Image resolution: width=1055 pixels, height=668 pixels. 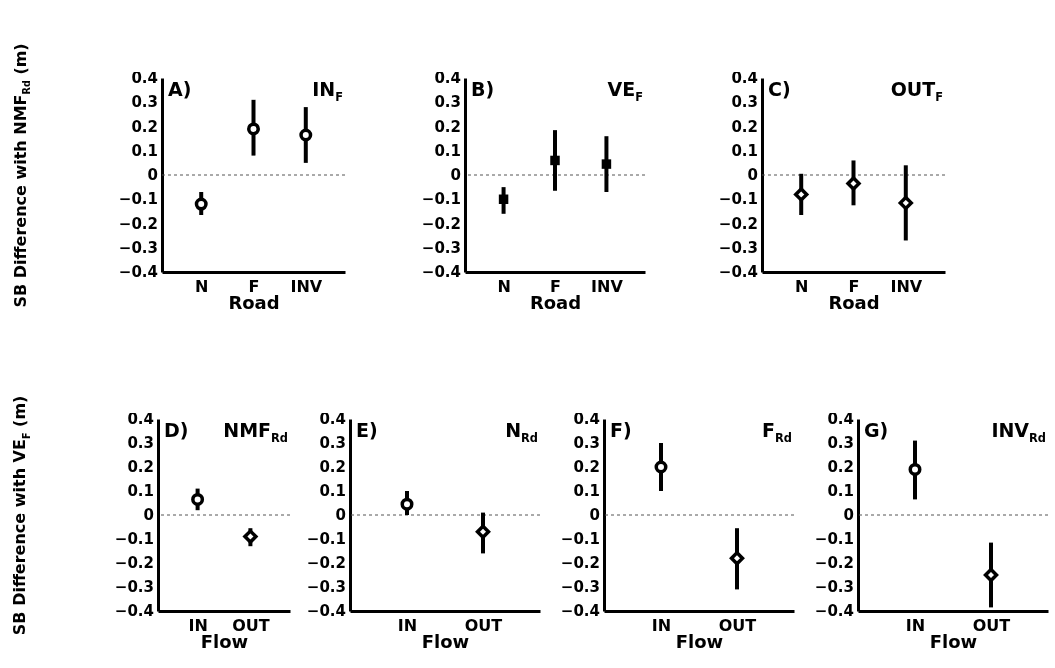 I want to click on chart-title: NMF$_{Rd}$, so click(x=255, y=432).